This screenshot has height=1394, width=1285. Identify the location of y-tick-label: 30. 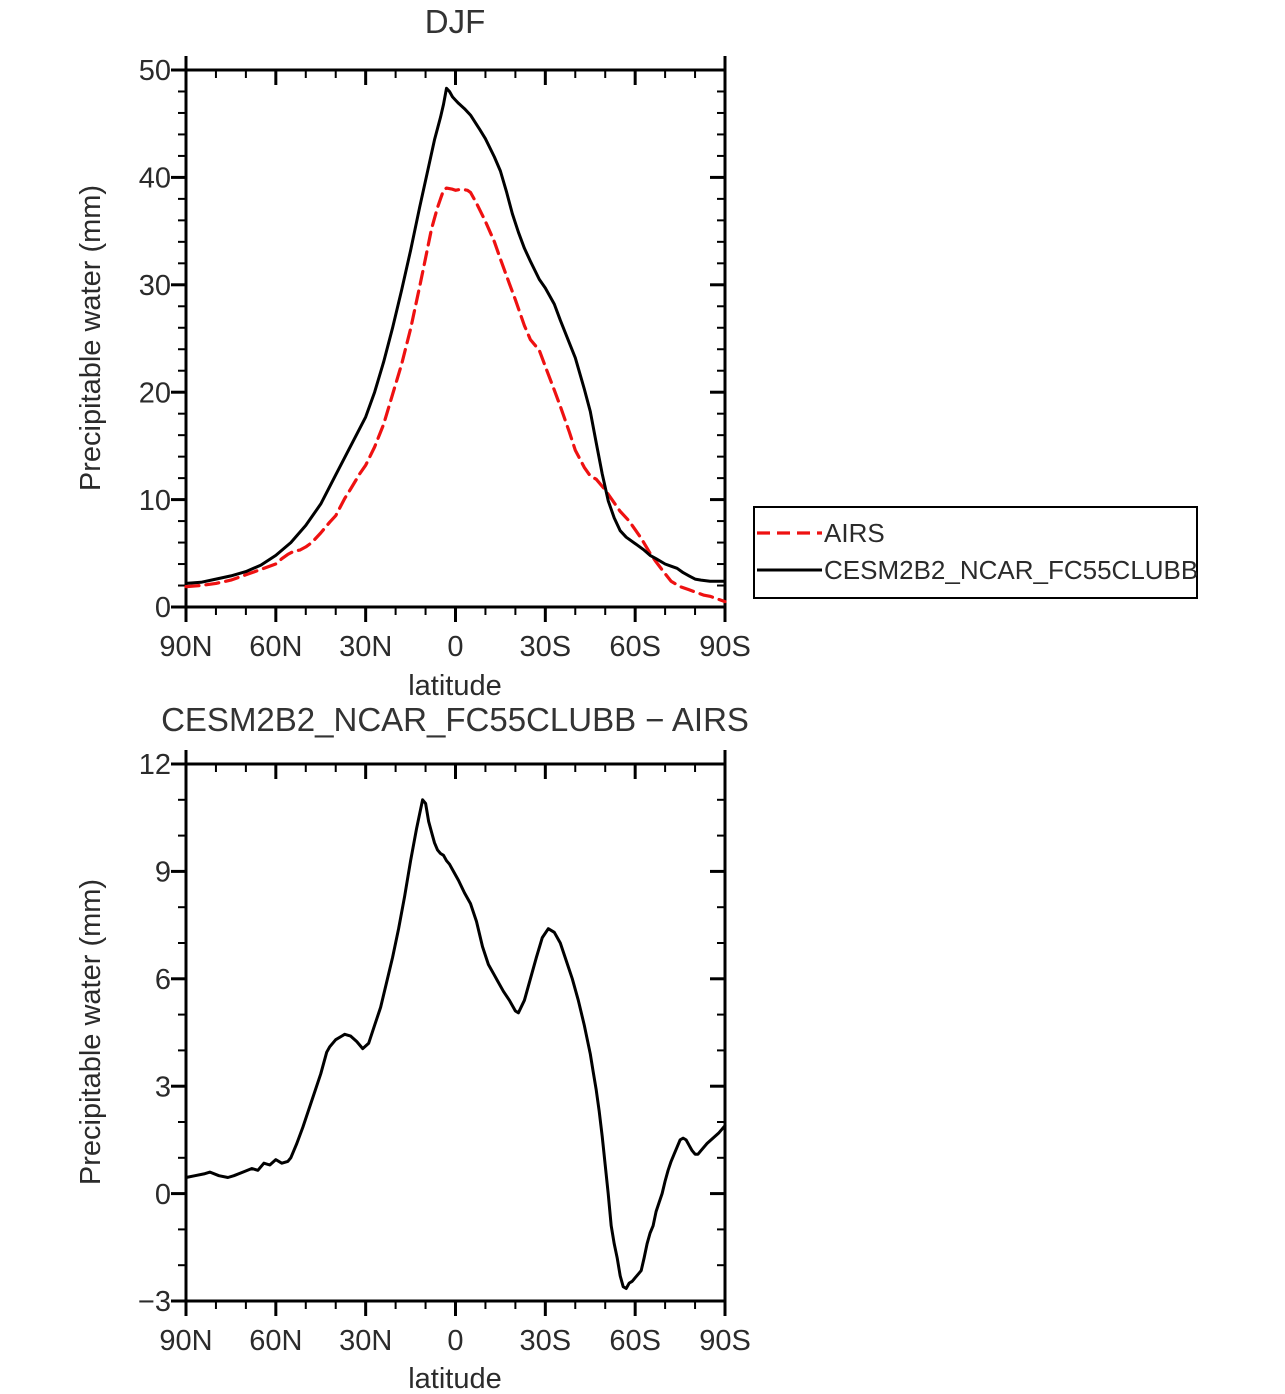
(155, 286).